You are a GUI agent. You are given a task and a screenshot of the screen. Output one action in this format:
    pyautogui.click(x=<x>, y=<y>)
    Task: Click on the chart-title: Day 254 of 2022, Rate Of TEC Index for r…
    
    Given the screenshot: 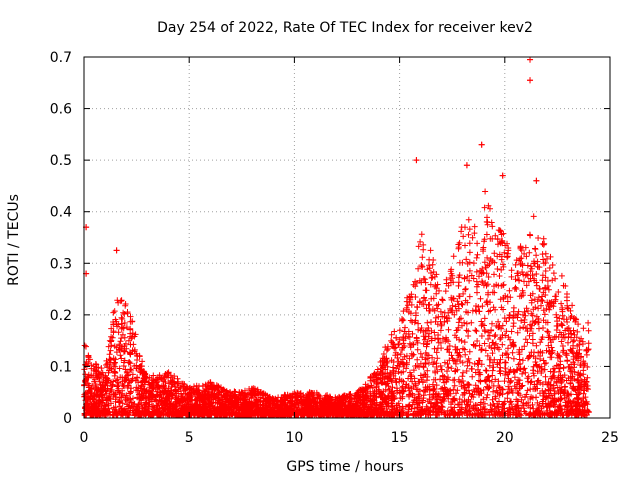 What is the action you would take?
    pyautogui.click(x=345, y=28)
    